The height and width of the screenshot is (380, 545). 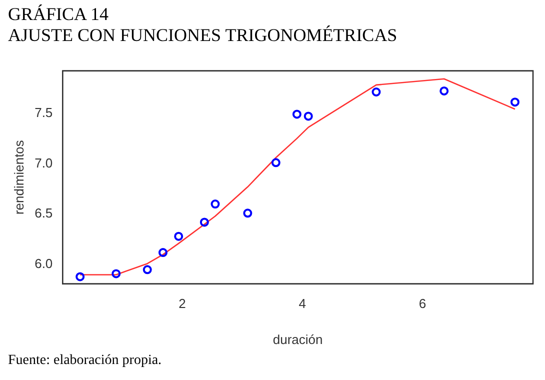 What do you see at coordinates (302, 304) in the screenshot?
I see `x-tick-label: 4` at bounding box center [302, 304].